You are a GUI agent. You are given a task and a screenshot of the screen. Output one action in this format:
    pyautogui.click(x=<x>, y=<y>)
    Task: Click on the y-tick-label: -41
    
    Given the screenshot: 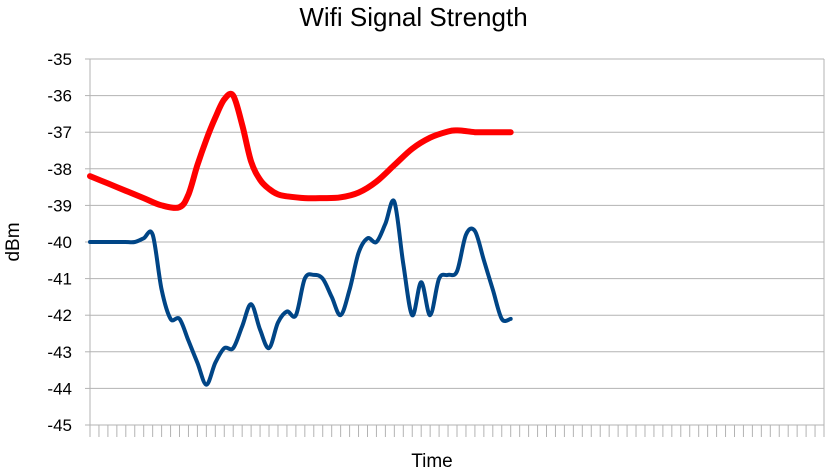 What is the action you would take?
    pyautogui.click(x=59, y=279)
    